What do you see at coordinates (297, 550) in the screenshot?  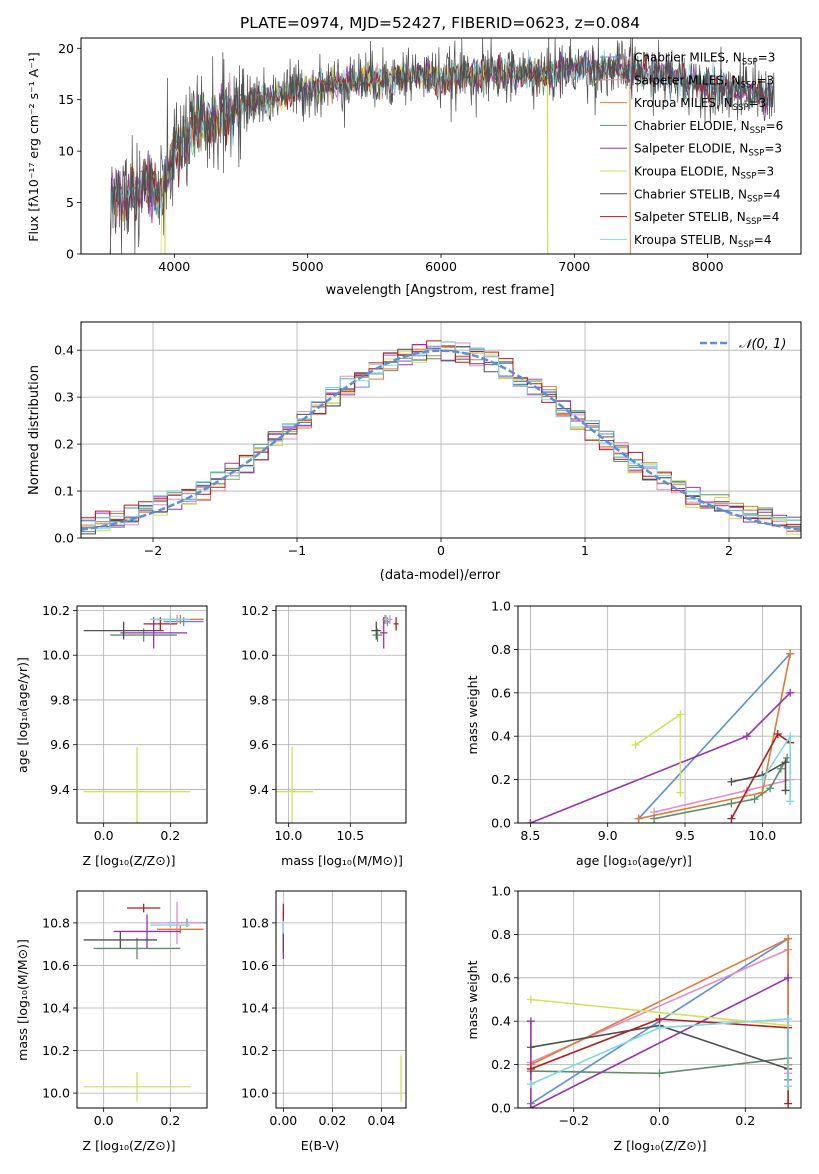 I see `x-tick-label: −1` at bounding box center [297, 550].